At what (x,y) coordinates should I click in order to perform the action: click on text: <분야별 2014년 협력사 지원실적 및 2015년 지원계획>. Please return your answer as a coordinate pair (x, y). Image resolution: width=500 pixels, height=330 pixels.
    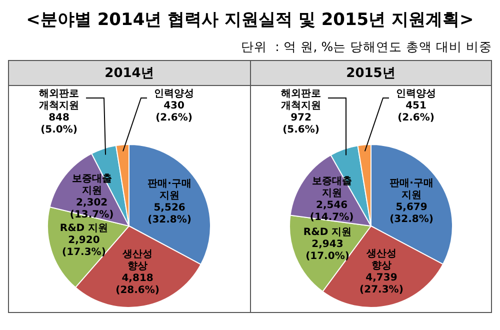
    Looking at the image, I should click on (250, 20).